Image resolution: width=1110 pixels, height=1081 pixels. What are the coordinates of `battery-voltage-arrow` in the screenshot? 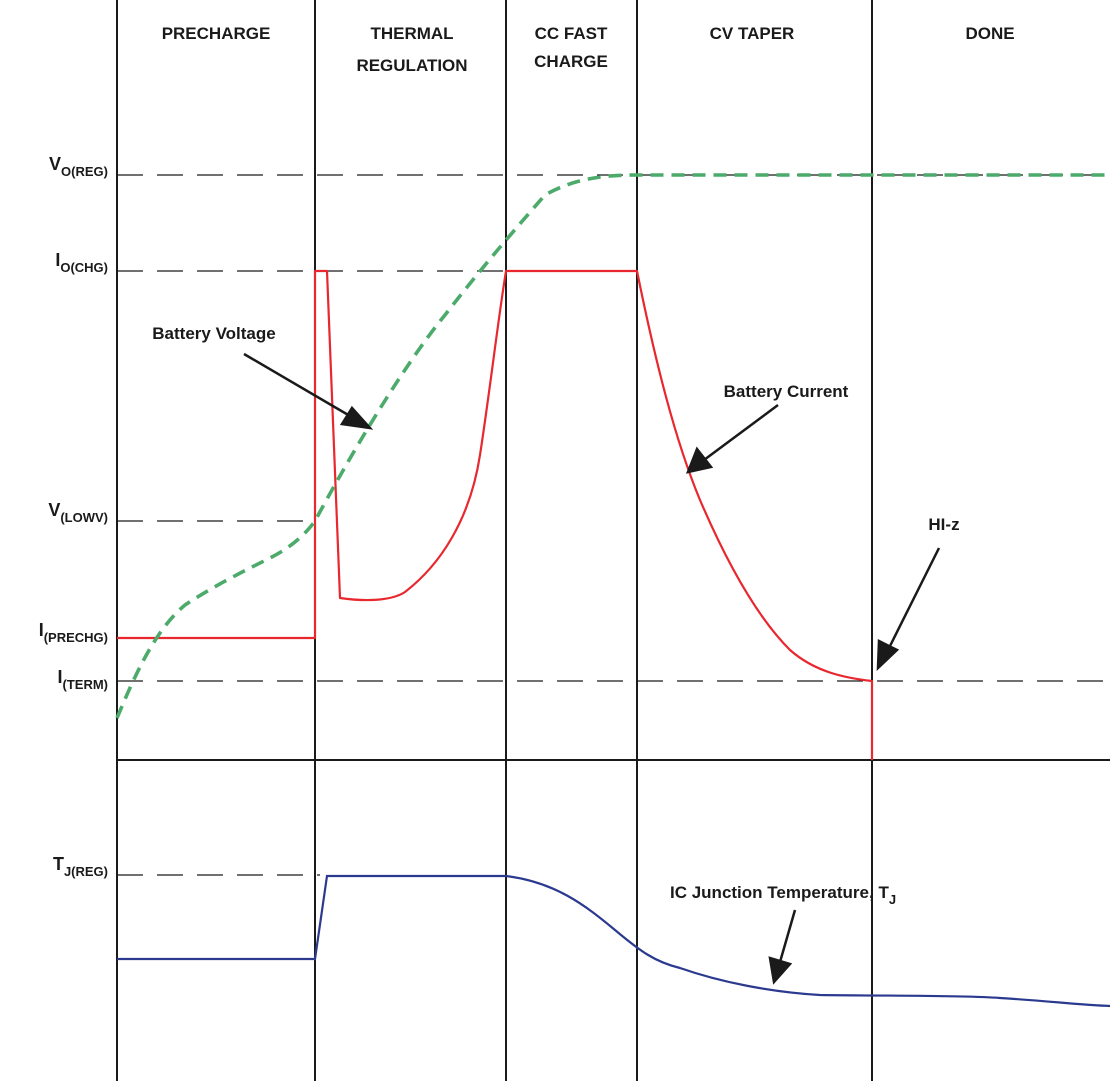 It's located at (308, 391).